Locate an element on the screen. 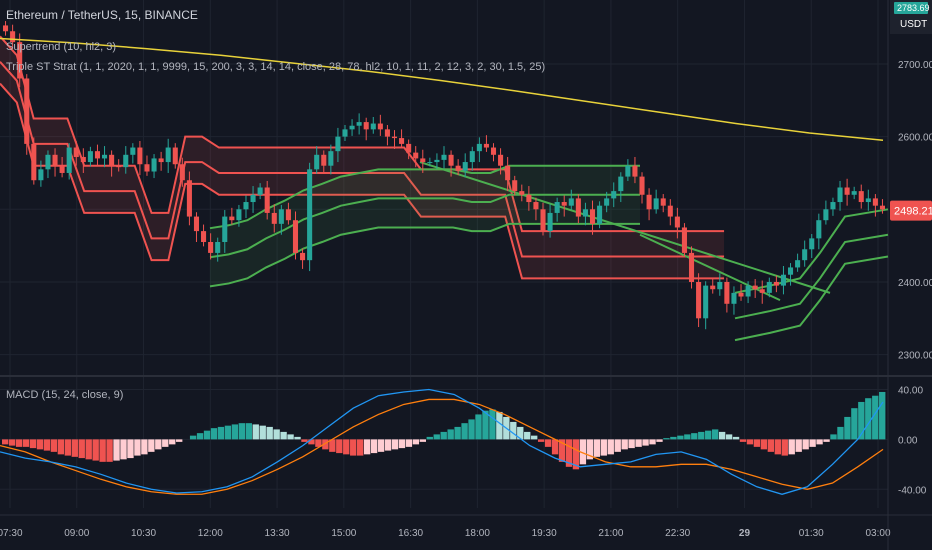  x-tick-label: 18:00 is located at coordinates (477, 533).